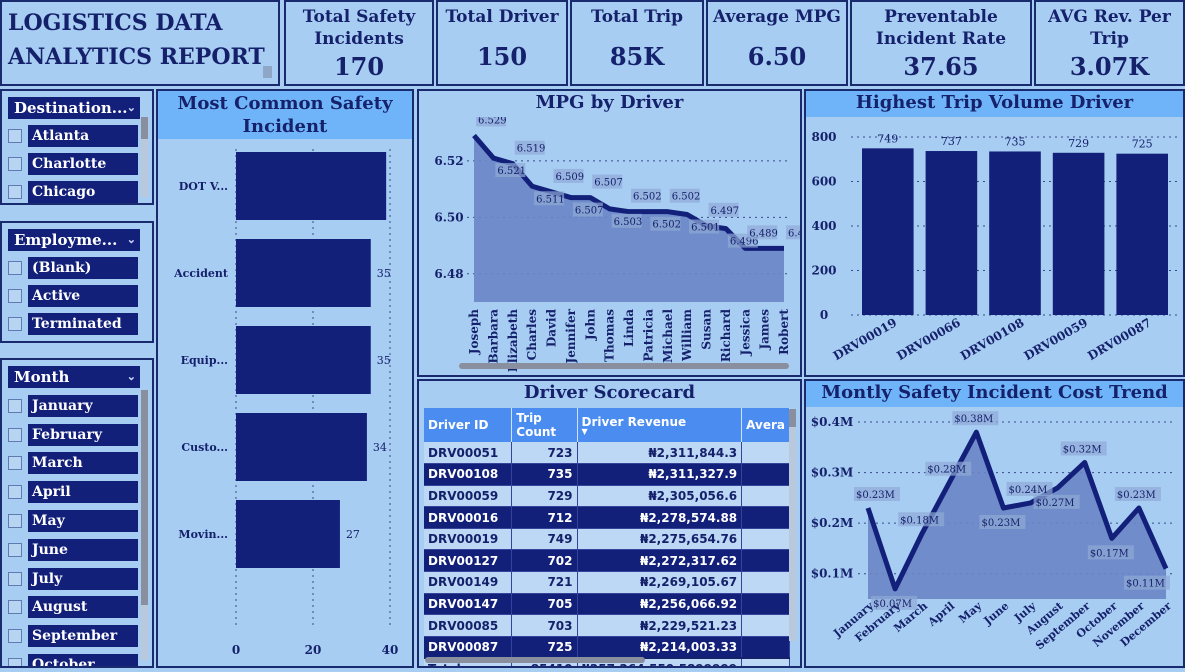  What do you see at coordinates (660, 539) in the screenshot?
I see `driver-revenue-cell: ₦2,275,654.76` at bounding box center [660, 539].